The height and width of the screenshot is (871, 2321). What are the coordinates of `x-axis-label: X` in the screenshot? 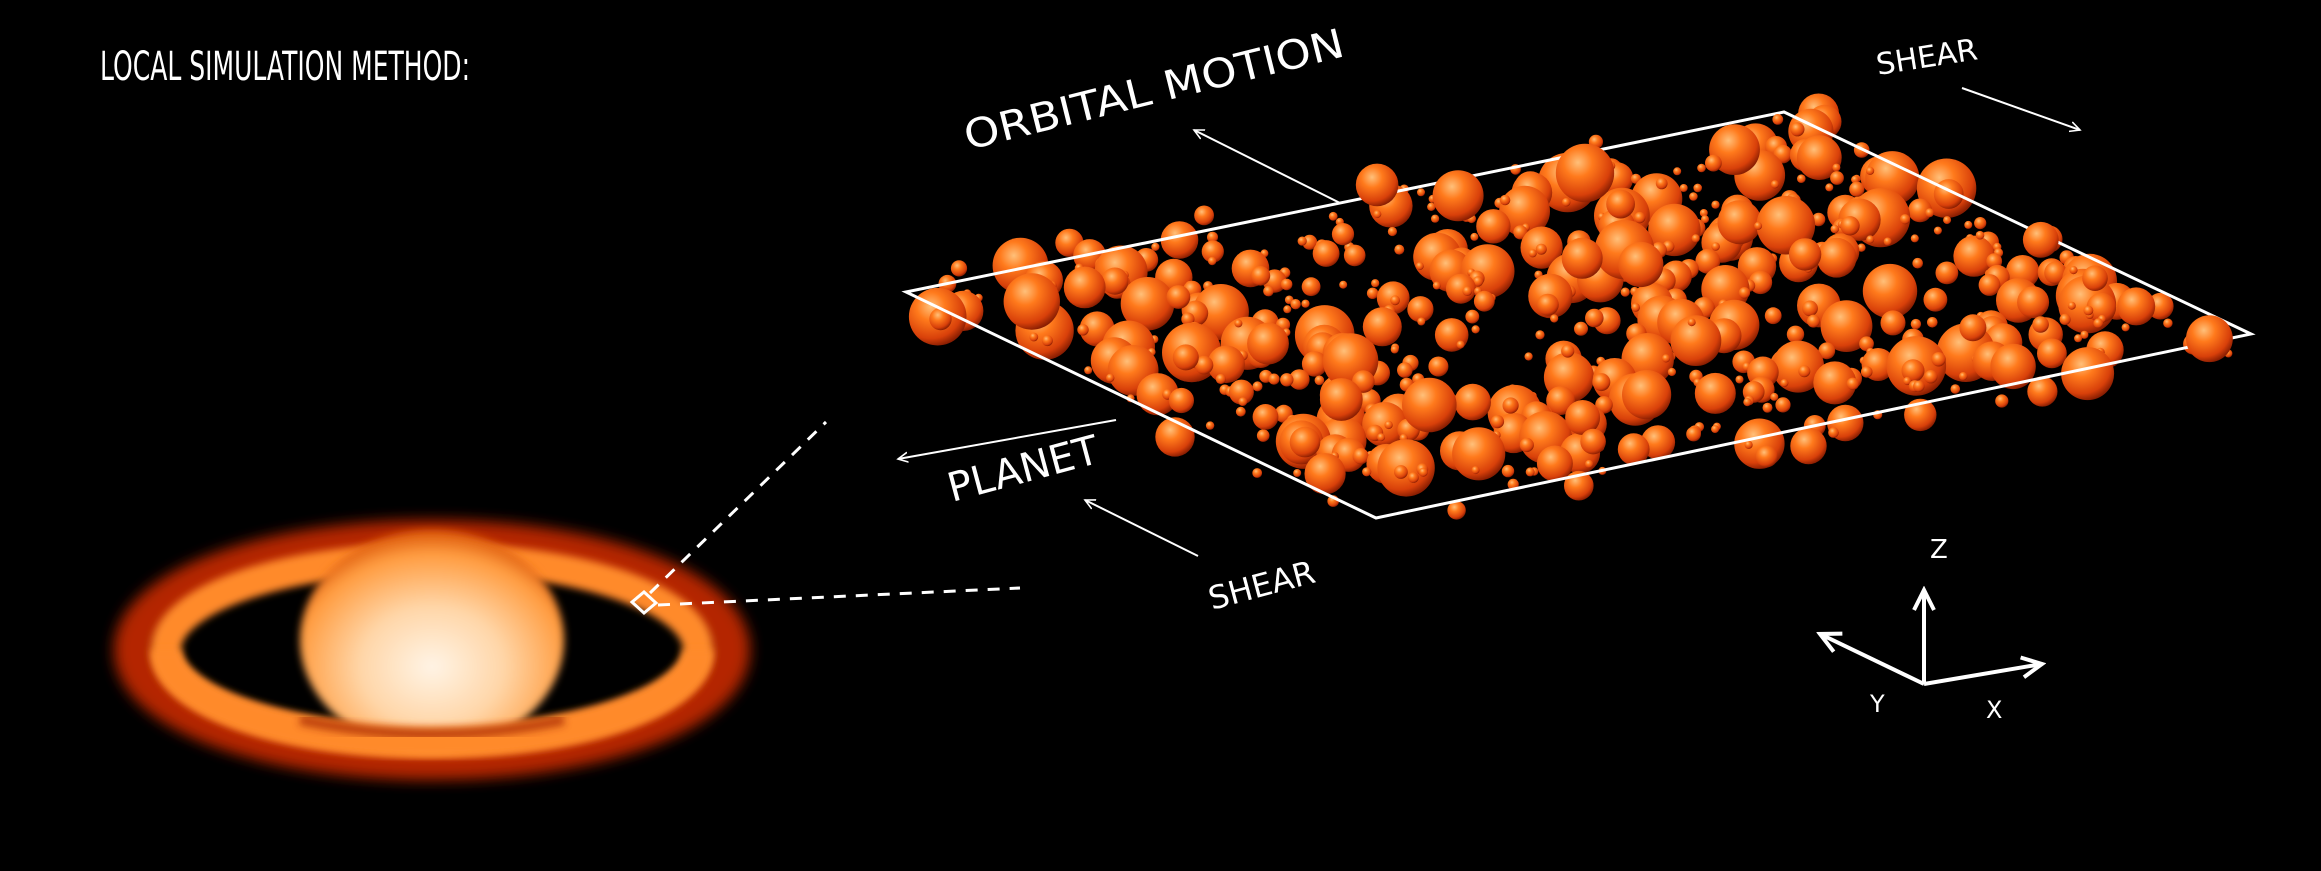 It's located at (1994, 710).